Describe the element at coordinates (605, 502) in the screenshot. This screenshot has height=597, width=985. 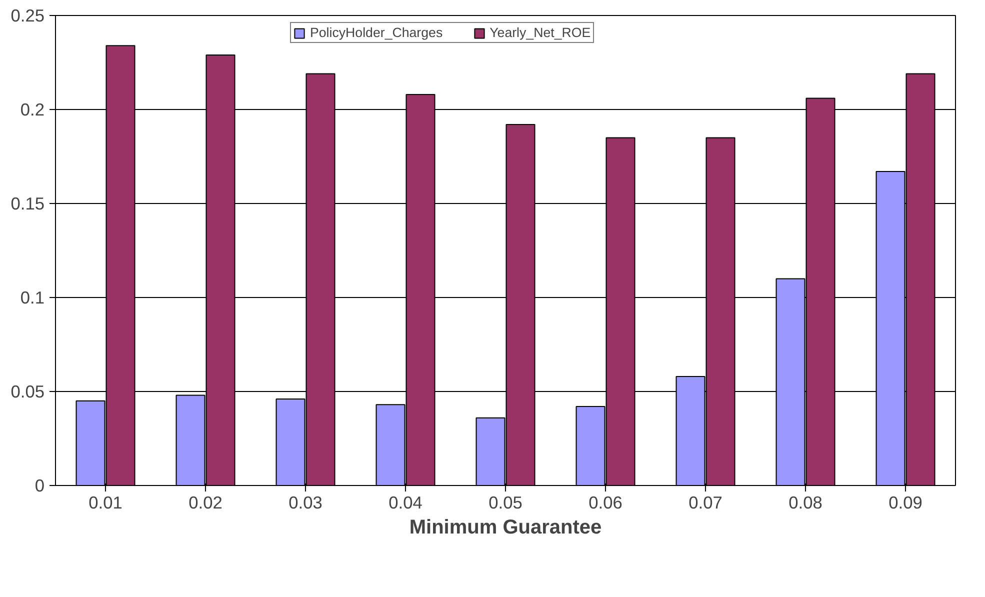
I see `x-tick-label: 0.06` at that location.